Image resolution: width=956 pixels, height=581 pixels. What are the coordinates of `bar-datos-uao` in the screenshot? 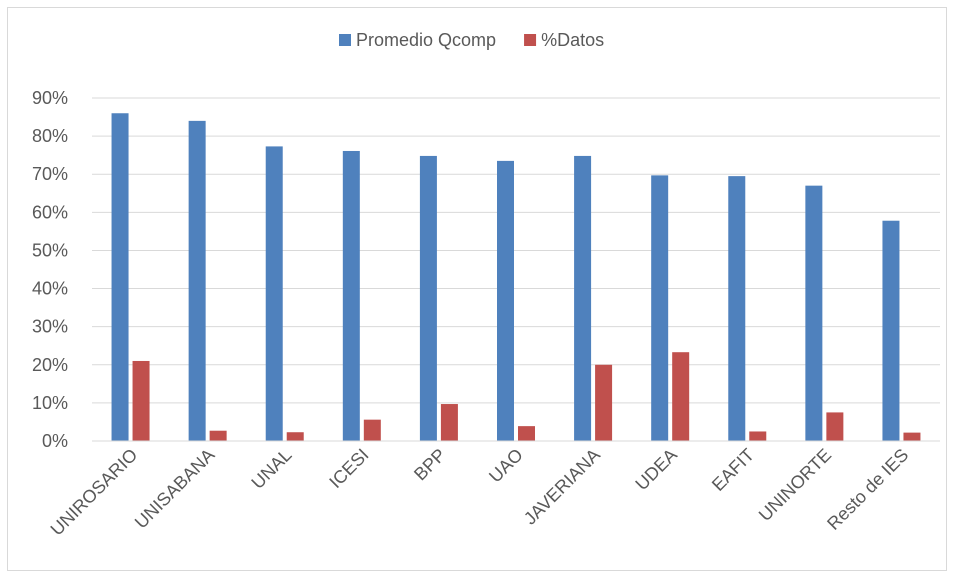 It's located at (526, 433).